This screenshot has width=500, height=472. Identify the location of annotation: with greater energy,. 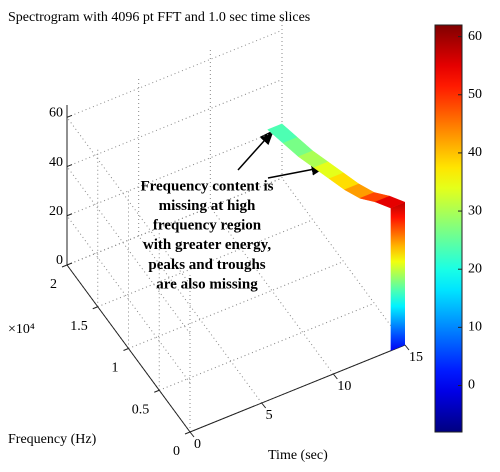
(207, 245).